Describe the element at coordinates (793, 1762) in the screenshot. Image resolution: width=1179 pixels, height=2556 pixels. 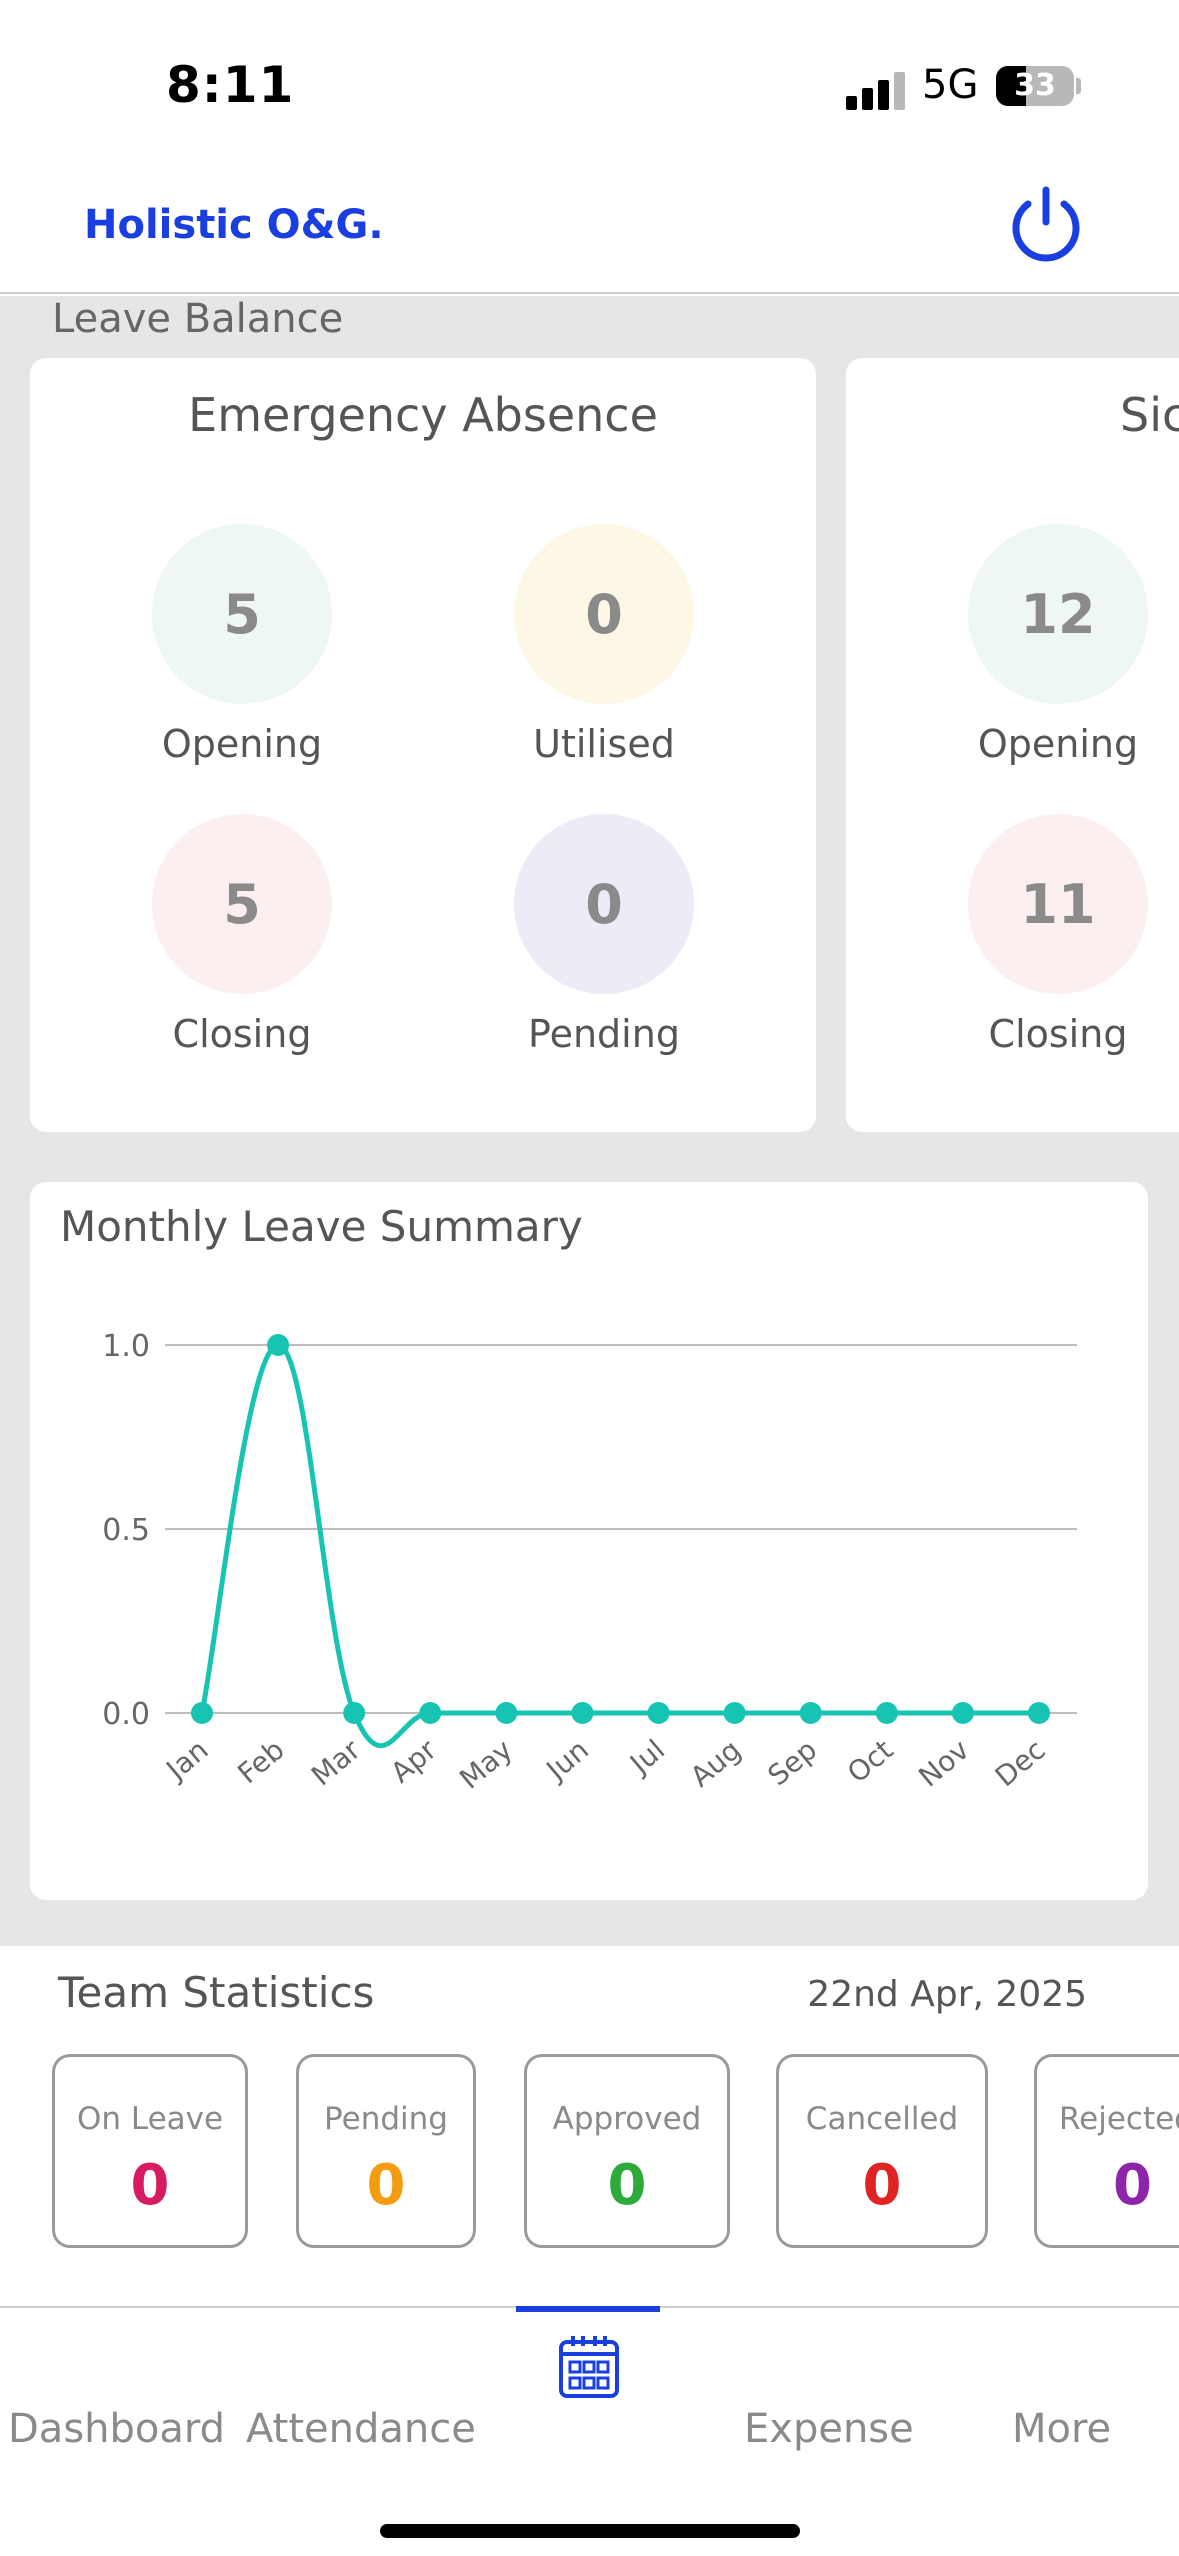
I see `x-tick-label: Sep` at that location.